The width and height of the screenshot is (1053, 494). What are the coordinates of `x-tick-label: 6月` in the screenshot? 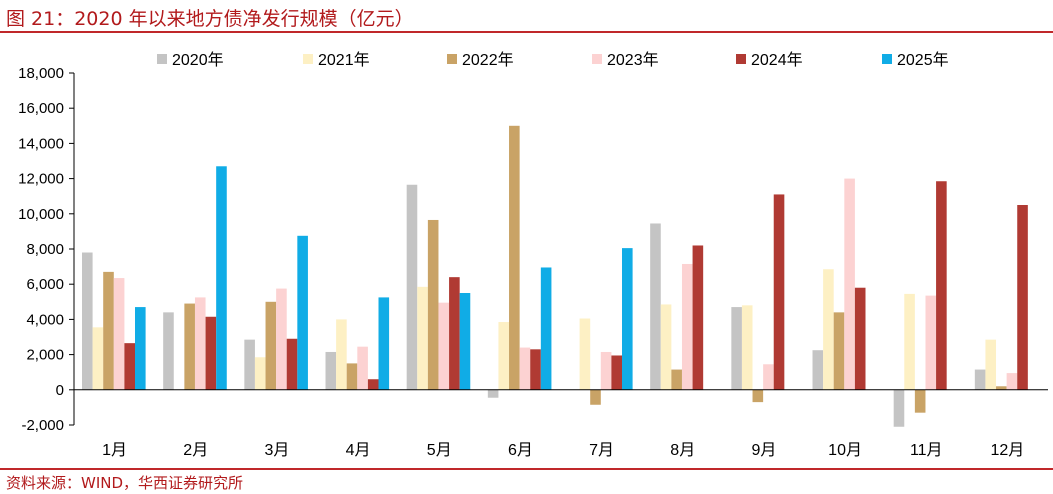 It's located at (520, 450).